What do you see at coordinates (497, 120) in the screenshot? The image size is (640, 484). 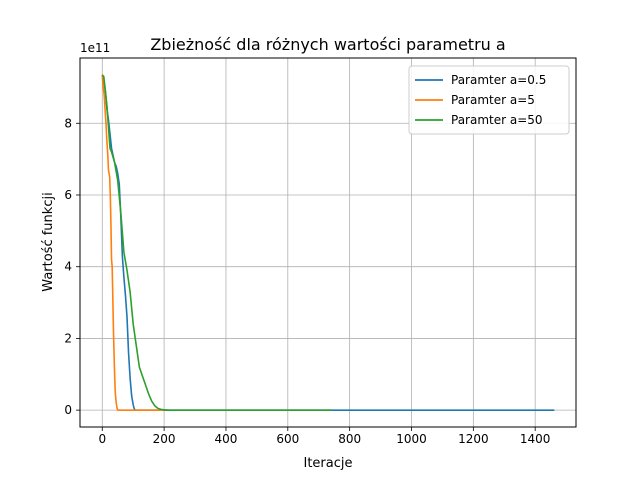 I see `legend-label-3: Paramter a=50` at bounding box center [497, 120].